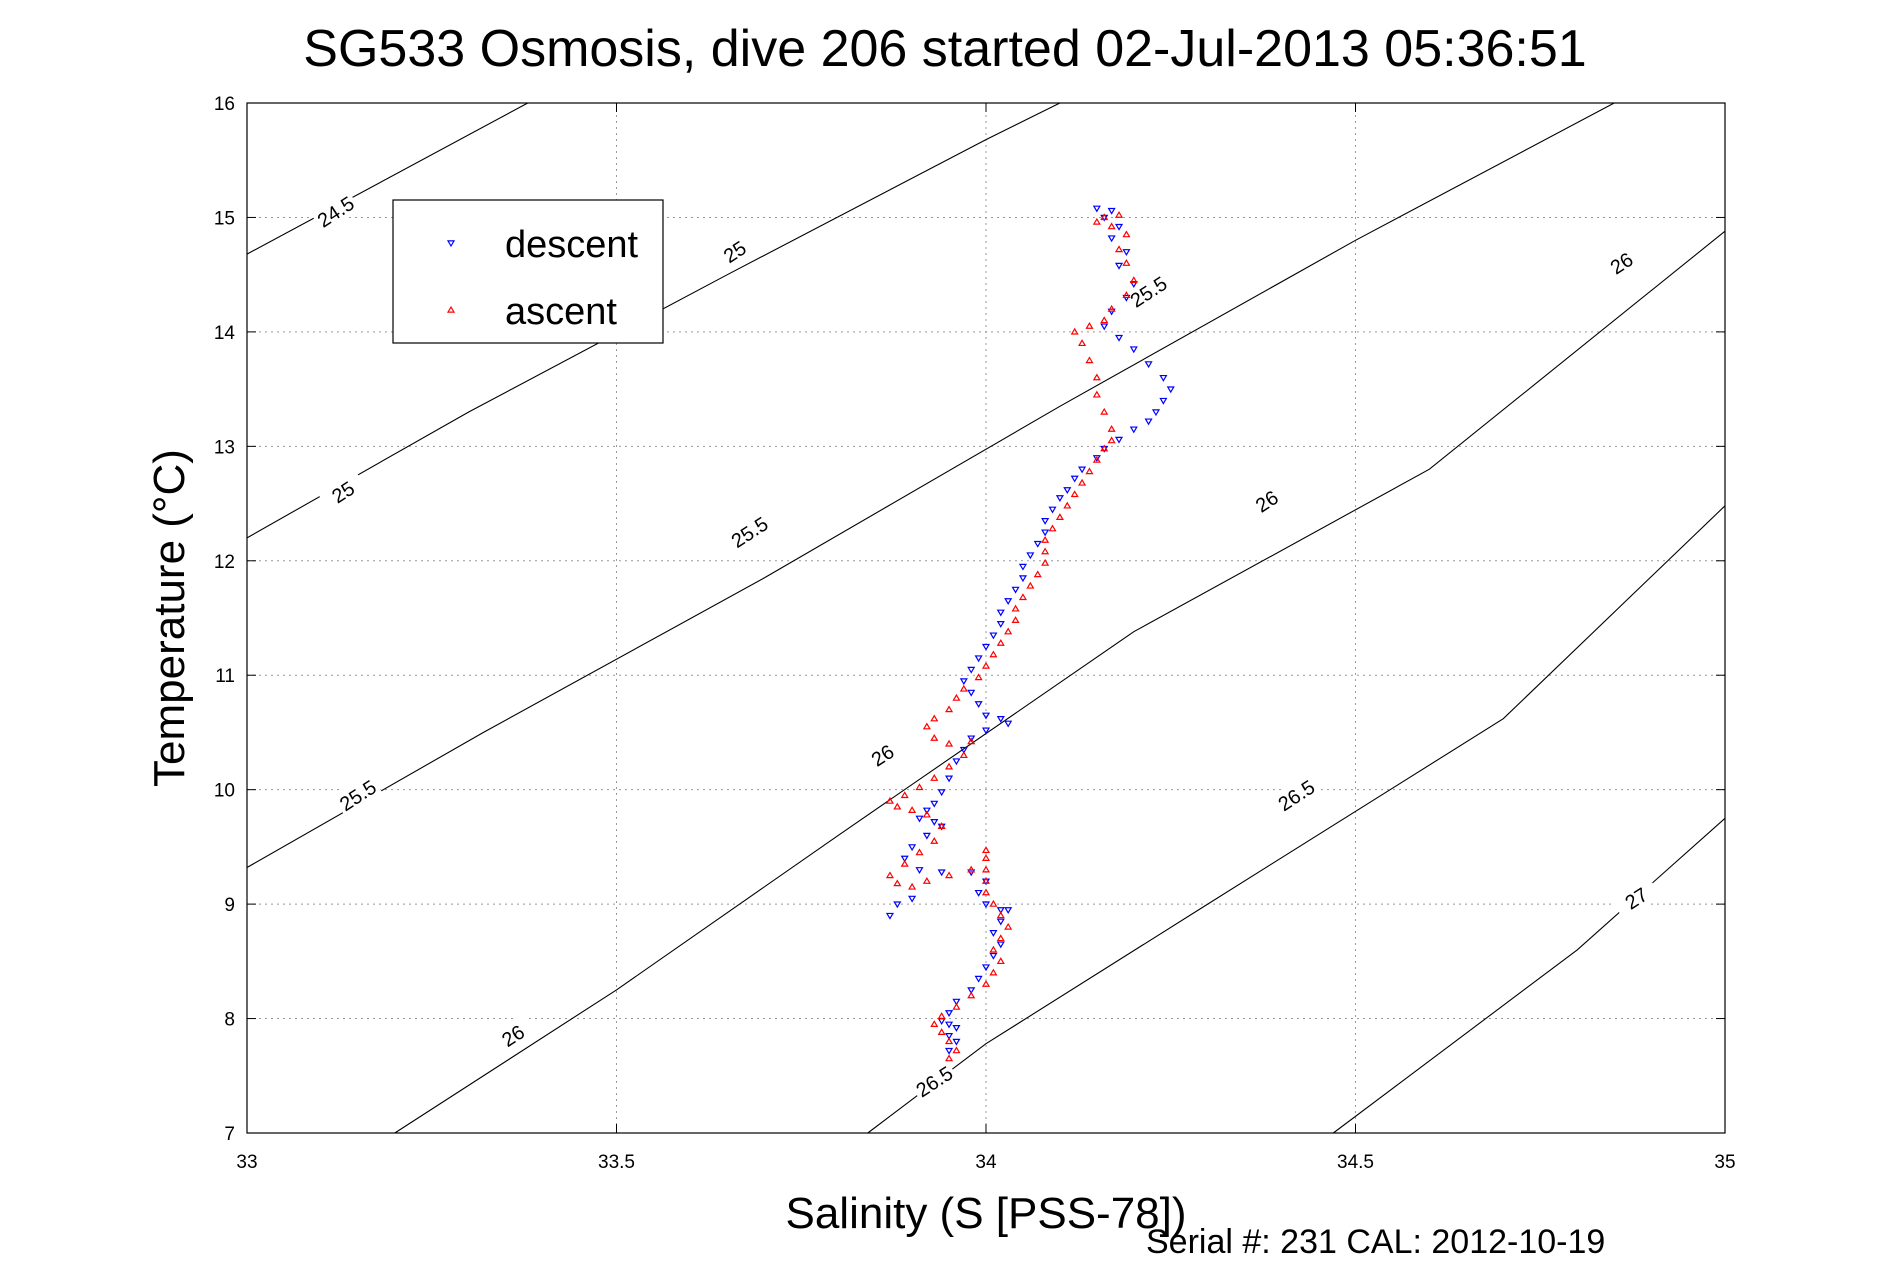  Describe the element at coordinates (1375, 1242) in the screenshot. I see `footer-serial-cal: Serial #: 231 CAL: 2012-10-19` at that location.